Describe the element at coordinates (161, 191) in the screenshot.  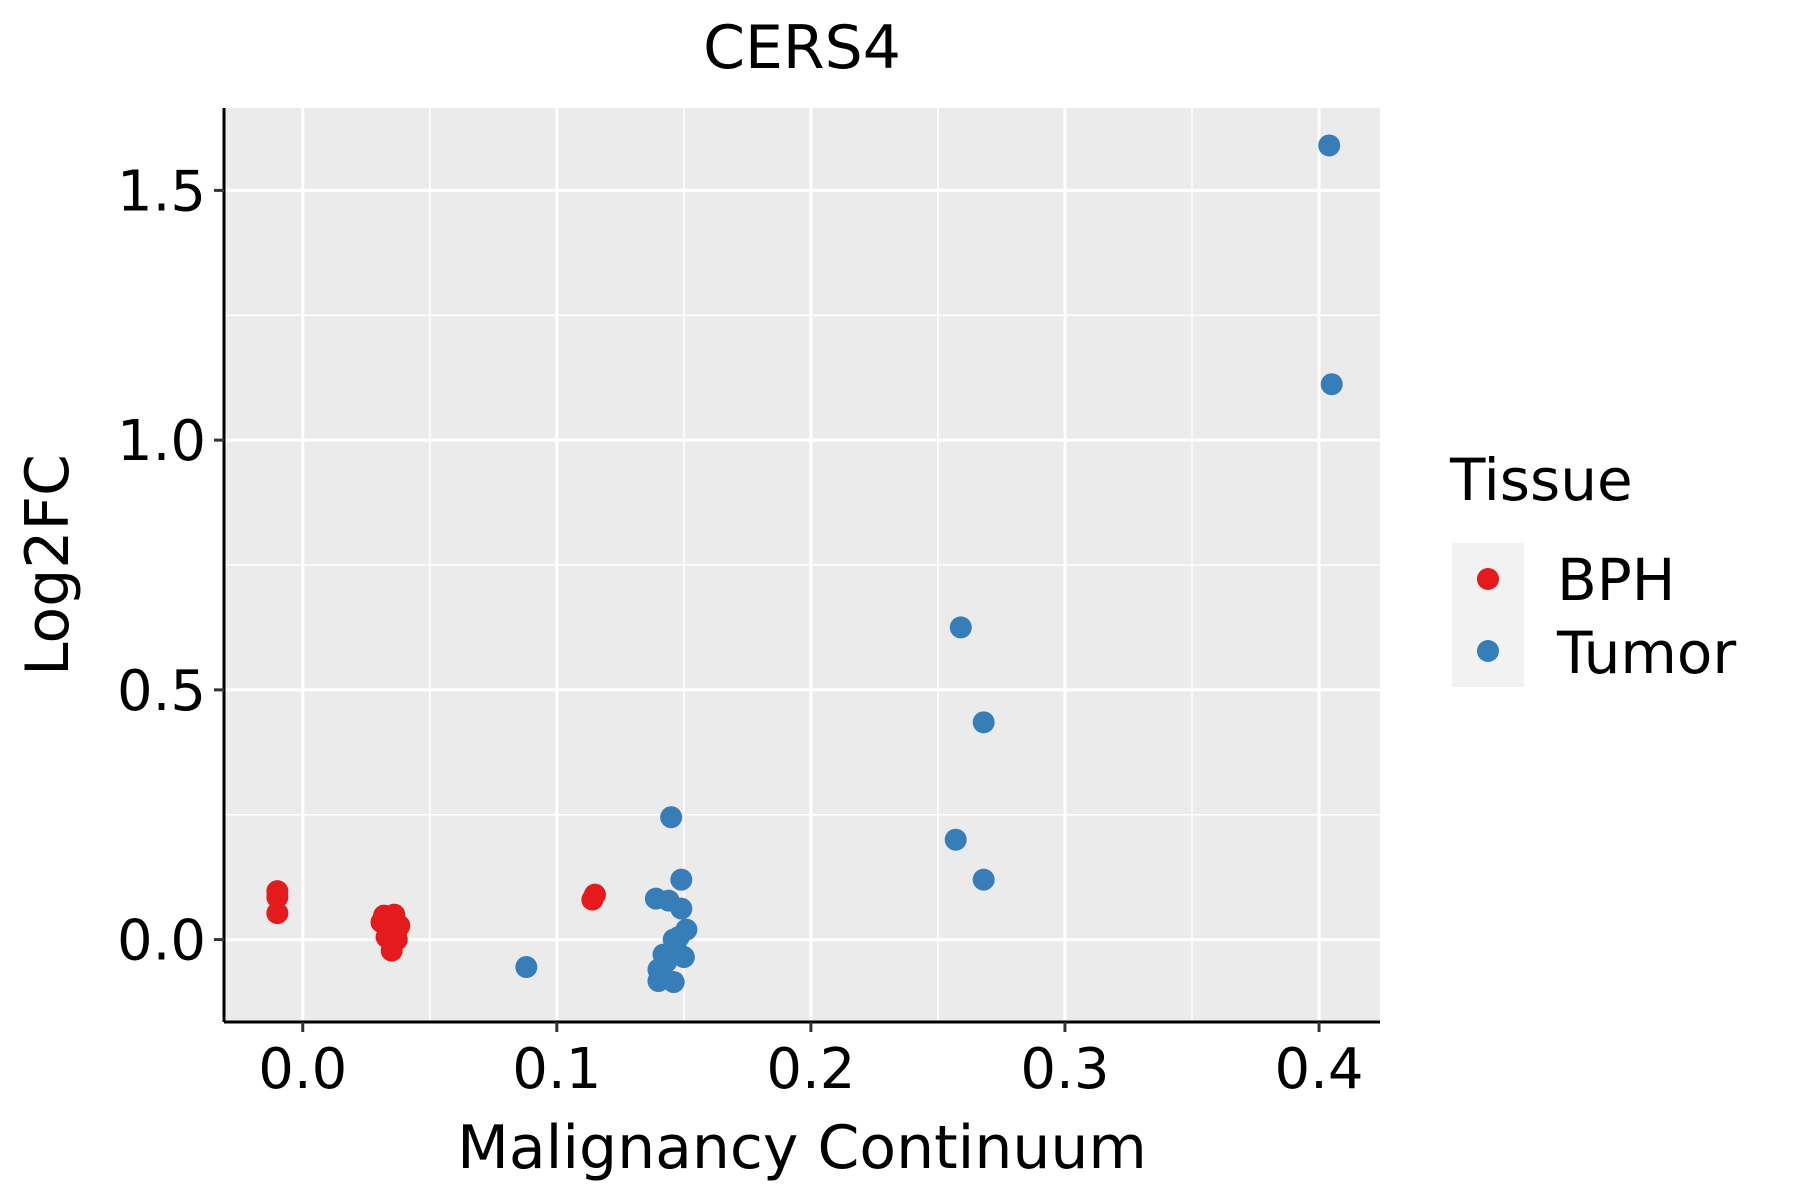
I see `y-tick-label: 1.5` at that location.